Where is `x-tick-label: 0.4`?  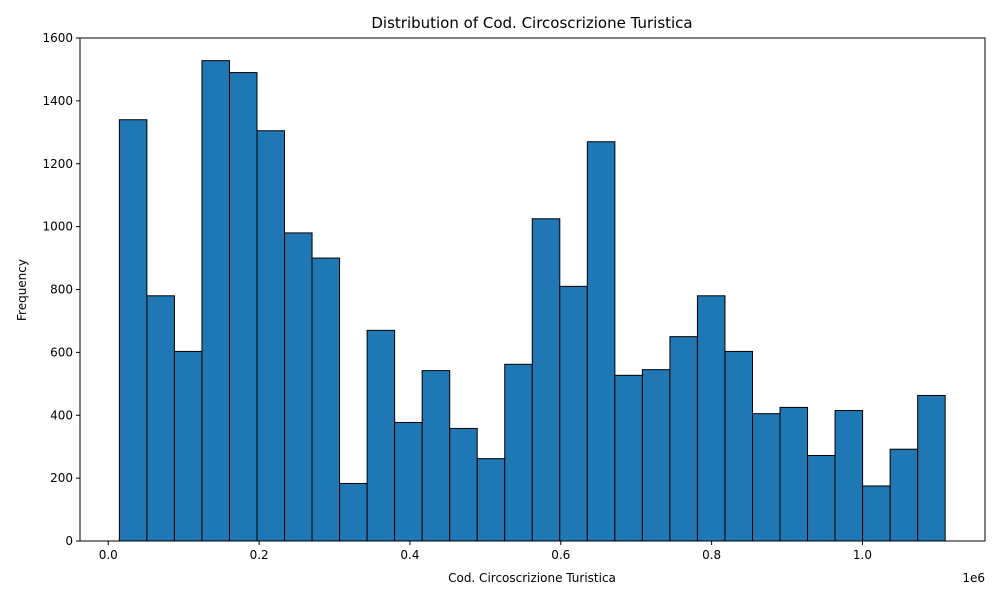 x-tick-label: 0.4 is located at coordinates (409, 555).